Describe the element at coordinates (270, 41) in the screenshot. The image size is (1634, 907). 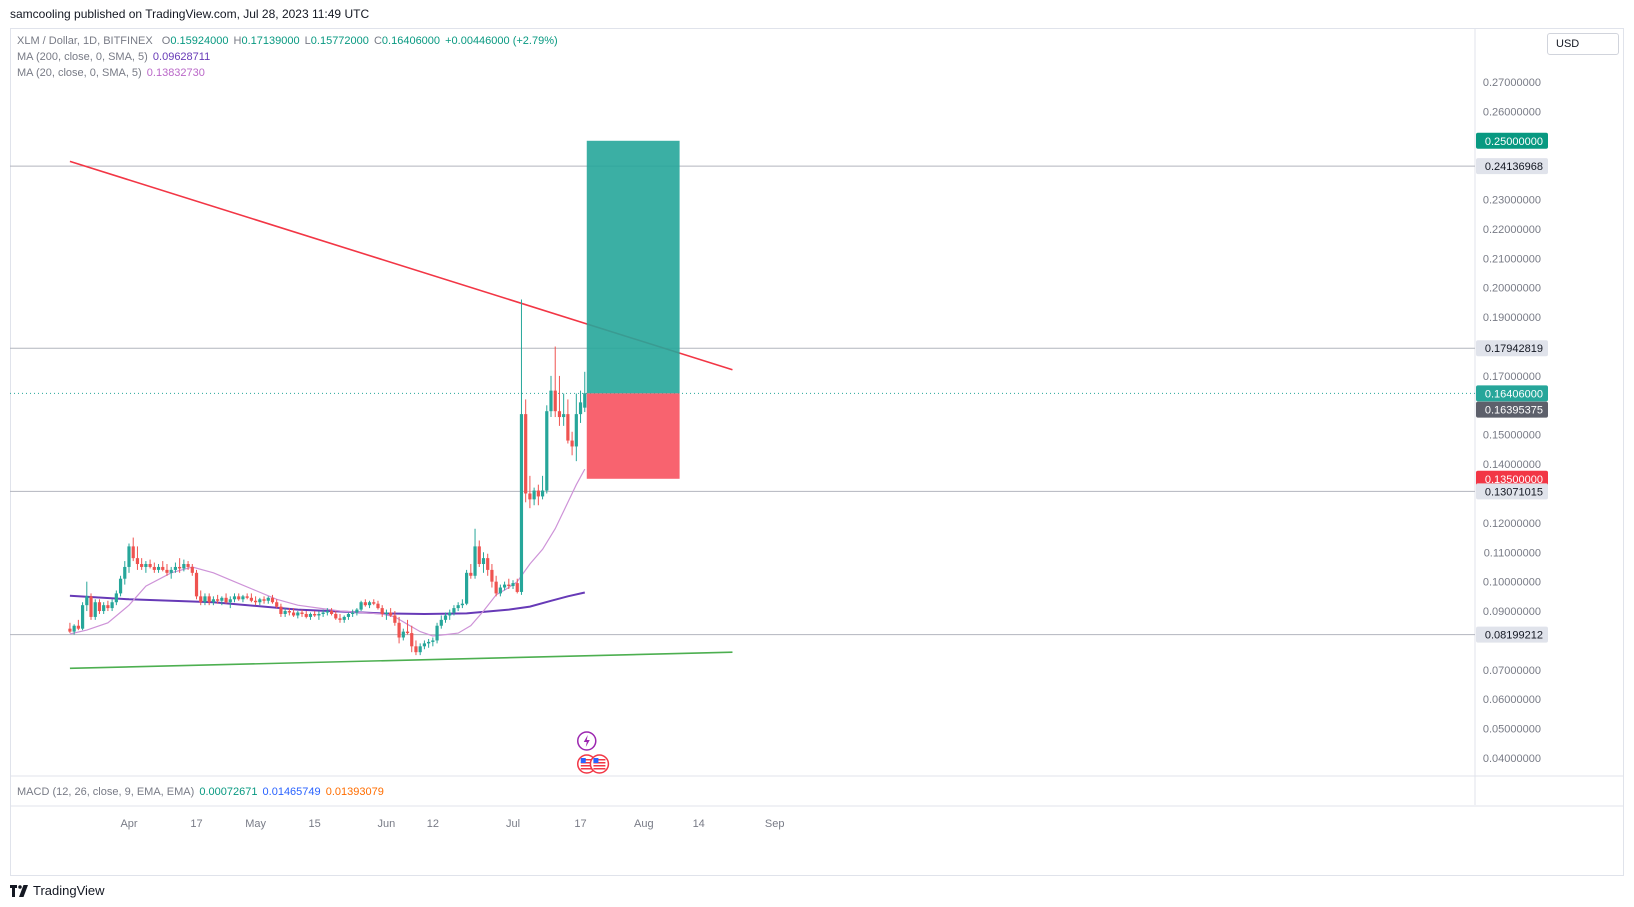
I see `high-value: 0.17139000` at that location.